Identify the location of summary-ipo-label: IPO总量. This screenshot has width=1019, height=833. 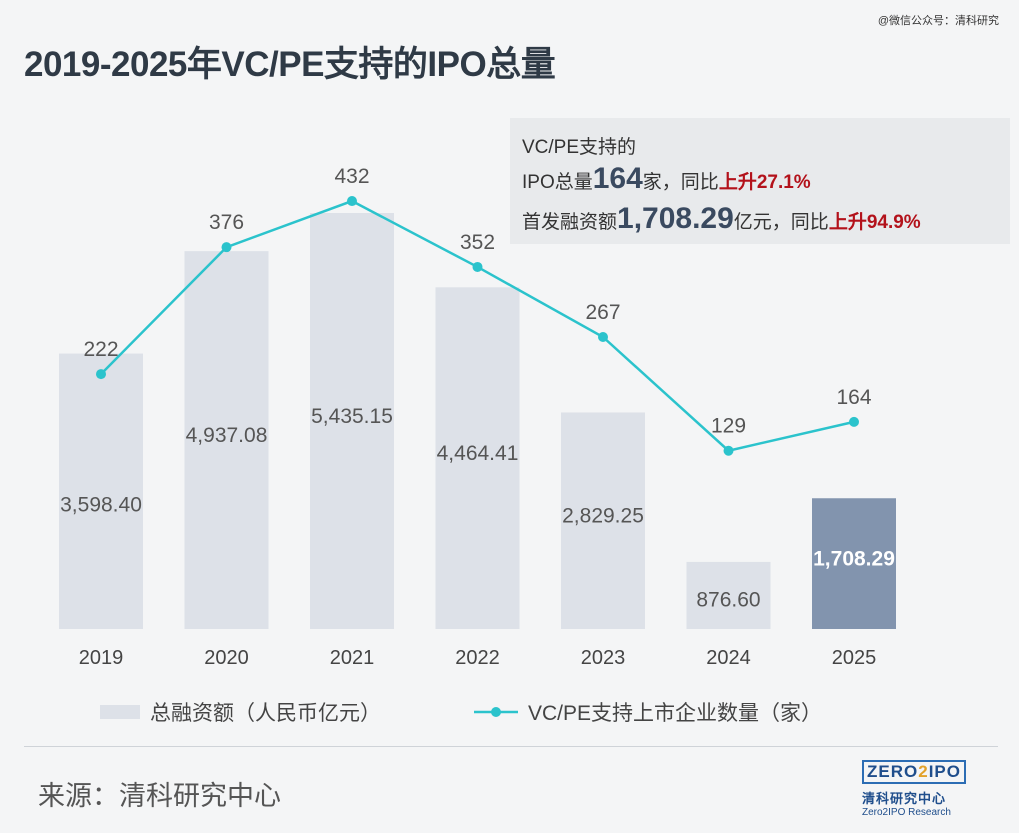
(557, 182).